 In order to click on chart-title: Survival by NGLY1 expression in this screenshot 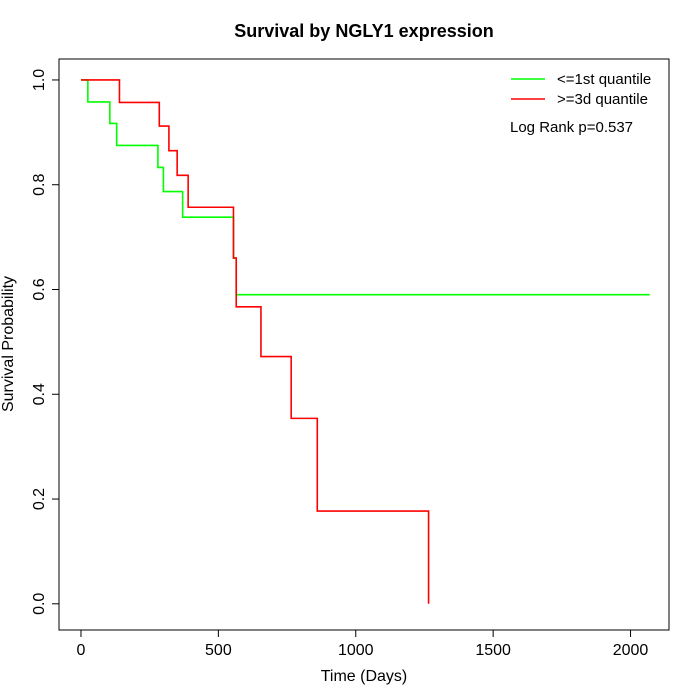, I will do `click(363, 31)`.